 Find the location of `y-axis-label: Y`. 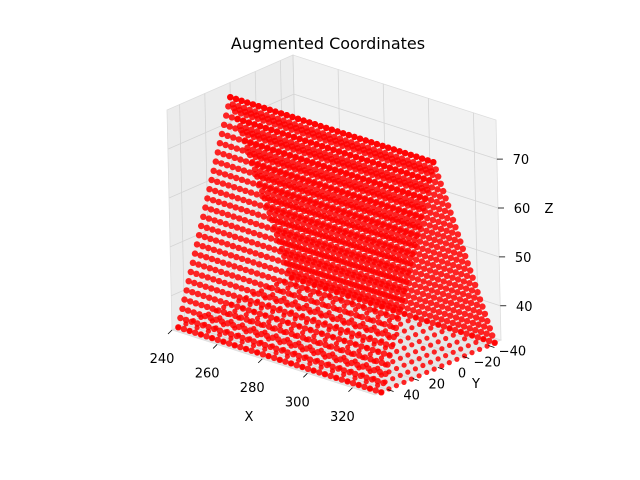

y-axis-label: Y is located at coordinates (475, 384).